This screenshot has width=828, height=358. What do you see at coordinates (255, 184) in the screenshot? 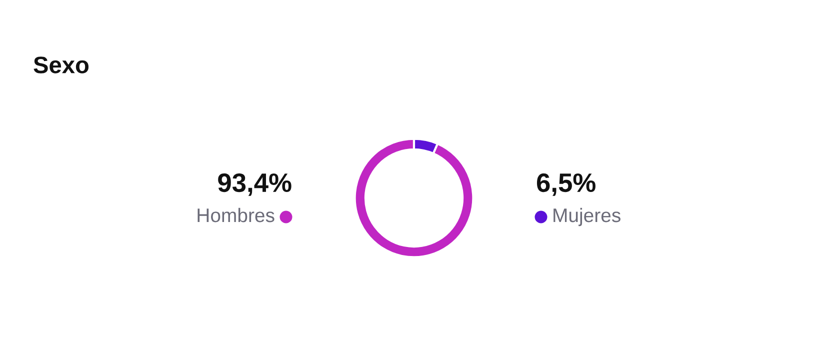
I see `data-label: 93,4%` at bounding box center [255, 184].